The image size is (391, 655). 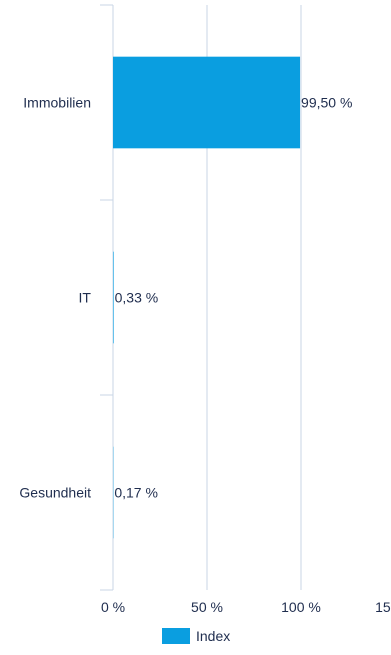 What do you see at coordinates (213, 636) in the screenshot?
I see `legend-label-index: Index` at bounding box center [213, 636].